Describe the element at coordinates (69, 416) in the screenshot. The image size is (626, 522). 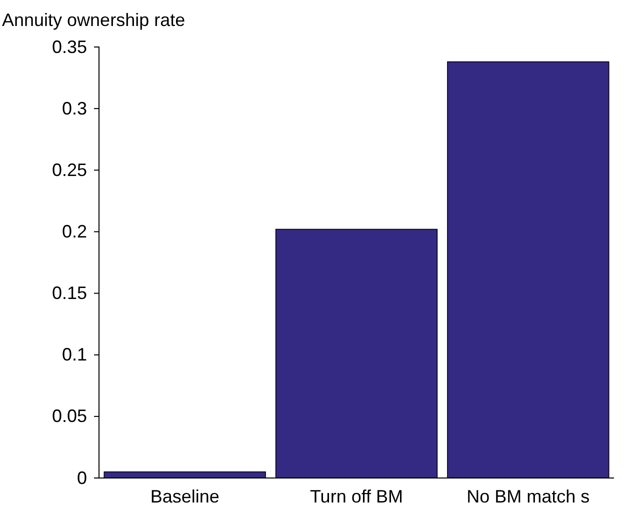
I see `y-tick-label: 0.05` at that location.